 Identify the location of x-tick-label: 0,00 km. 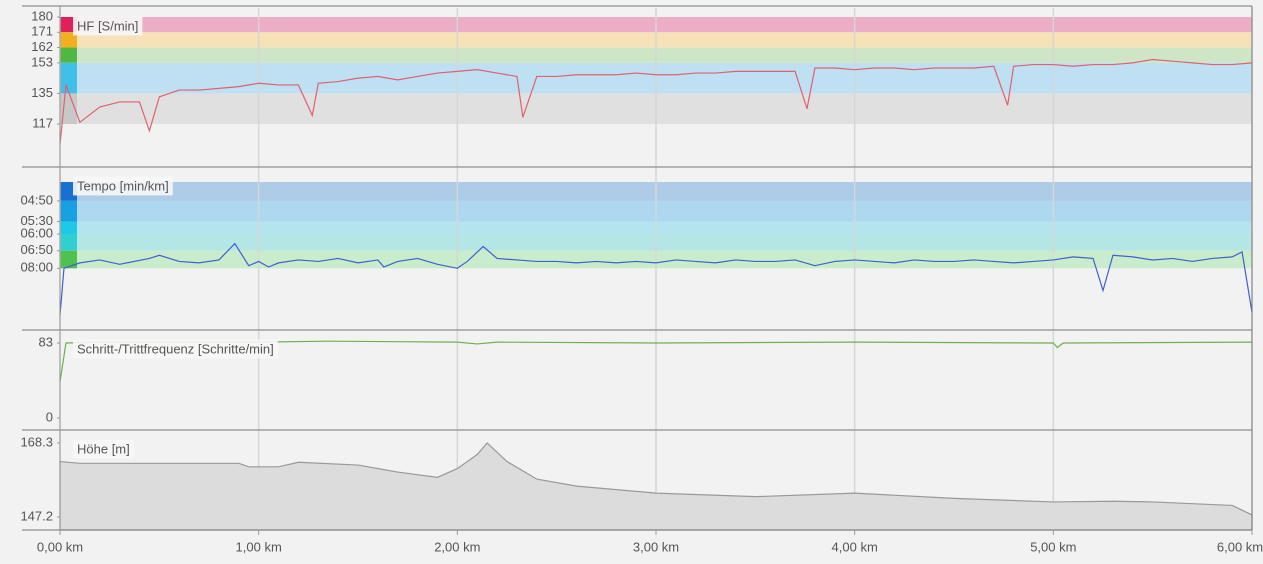
(60, 546).